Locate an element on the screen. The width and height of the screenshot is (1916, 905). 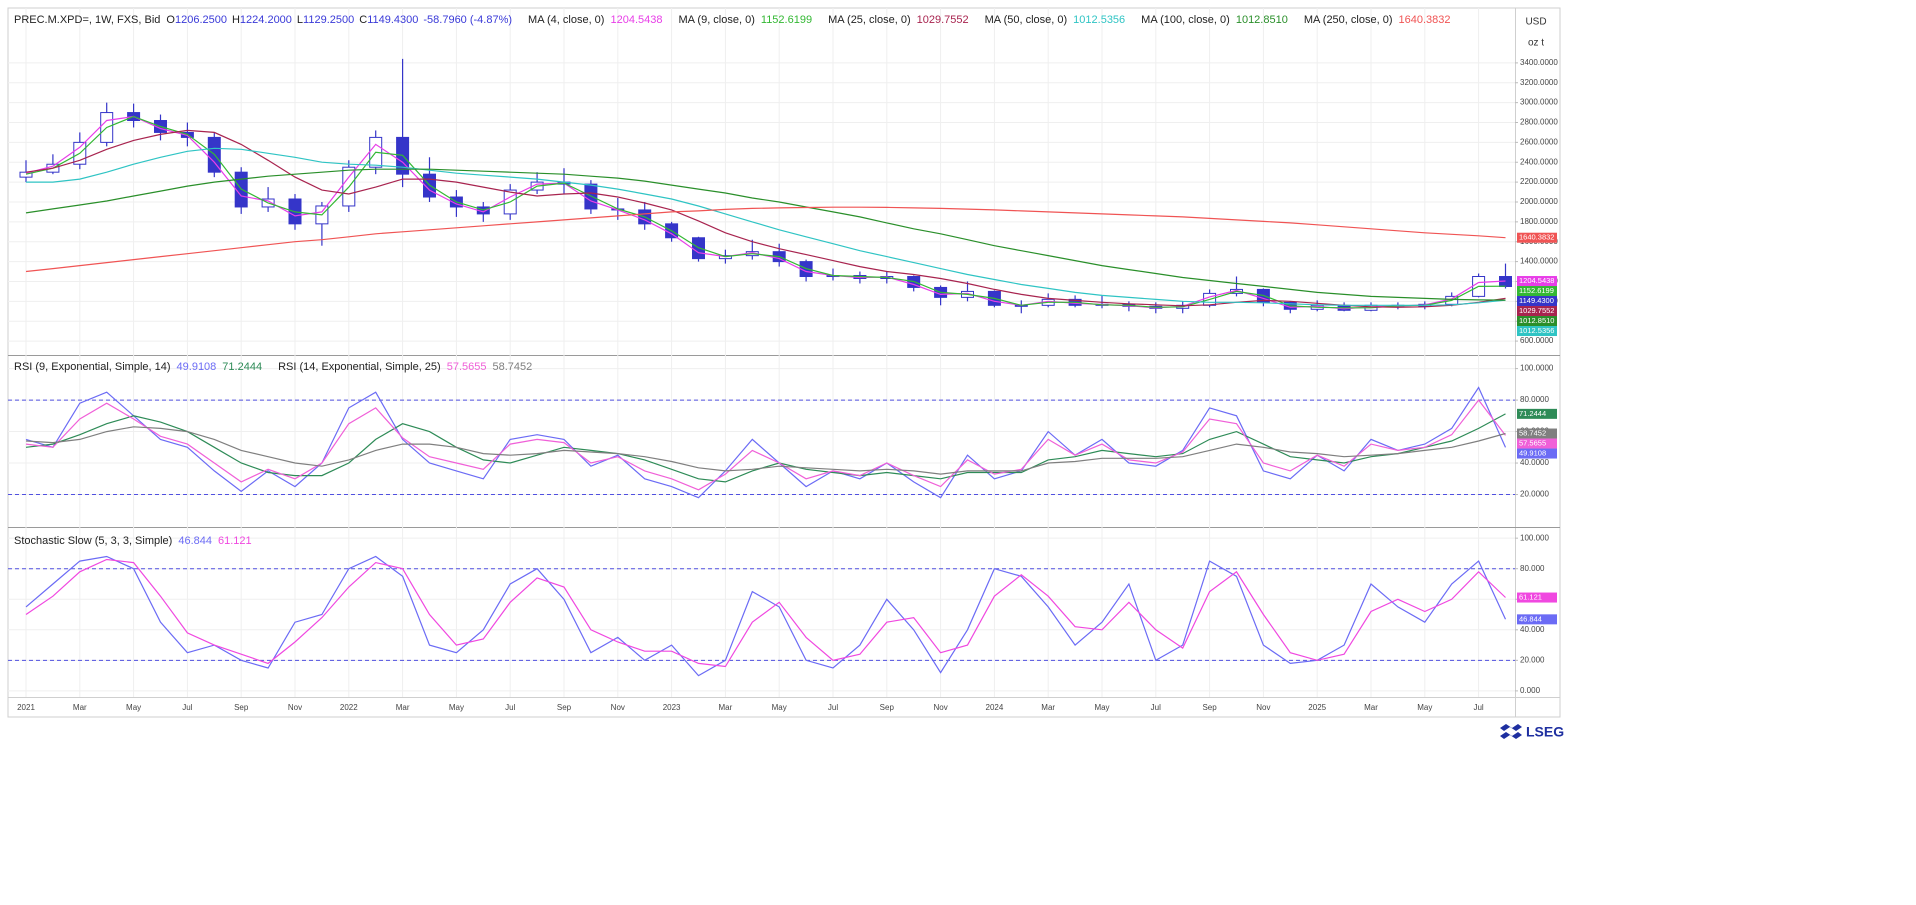
x-tick-label: 2025 is located at coordinates (1317, 707).